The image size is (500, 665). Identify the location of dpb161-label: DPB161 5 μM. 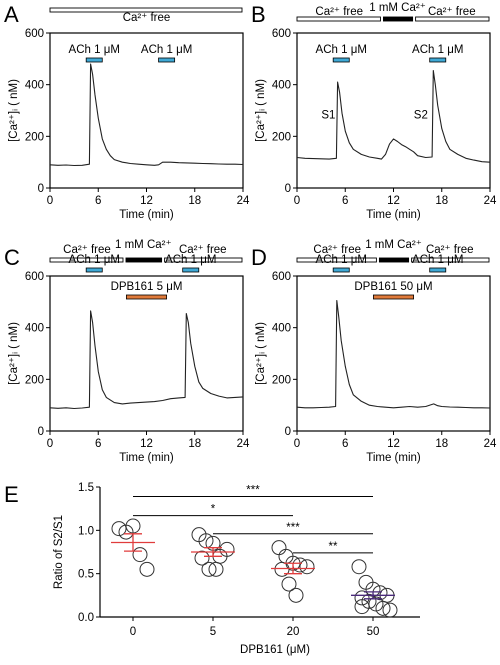
(147, 287).